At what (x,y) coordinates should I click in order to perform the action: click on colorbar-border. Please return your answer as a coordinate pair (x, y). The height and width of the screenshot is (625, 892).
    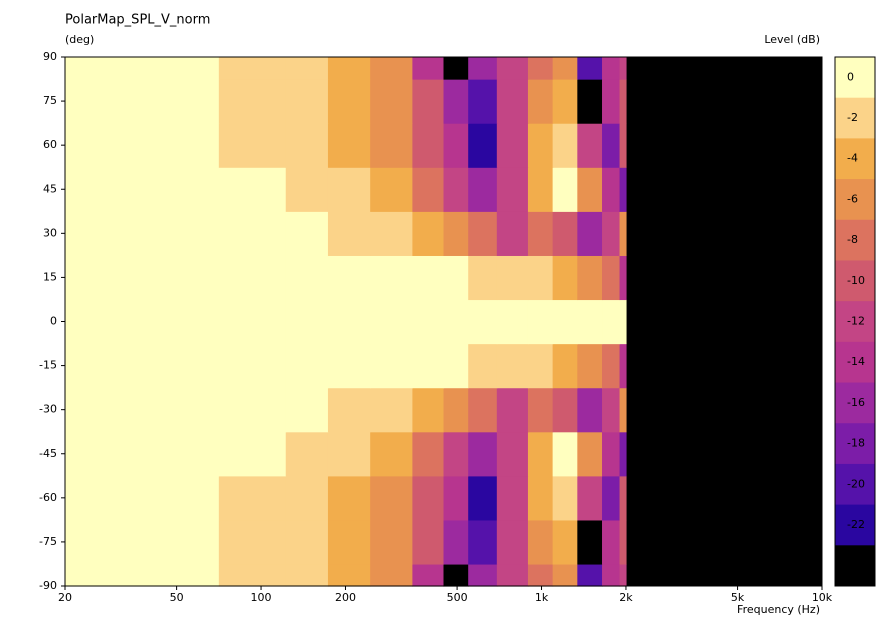
    Looking at the image, I should click on (855, 321).